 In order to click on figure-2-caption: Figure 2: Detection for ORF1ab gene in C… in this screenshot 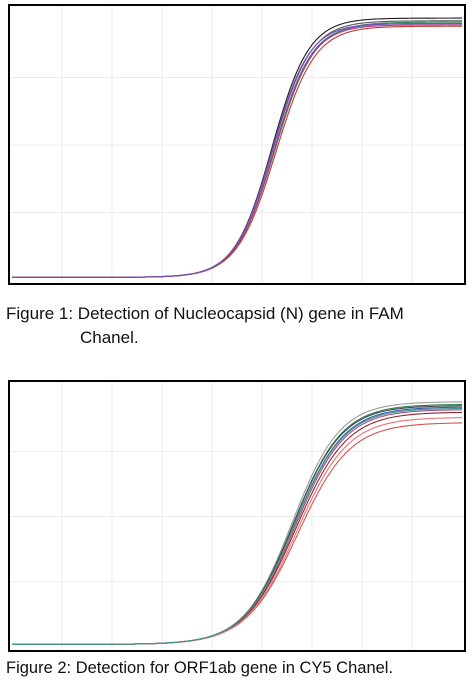, I will do `click(200, 668)`.